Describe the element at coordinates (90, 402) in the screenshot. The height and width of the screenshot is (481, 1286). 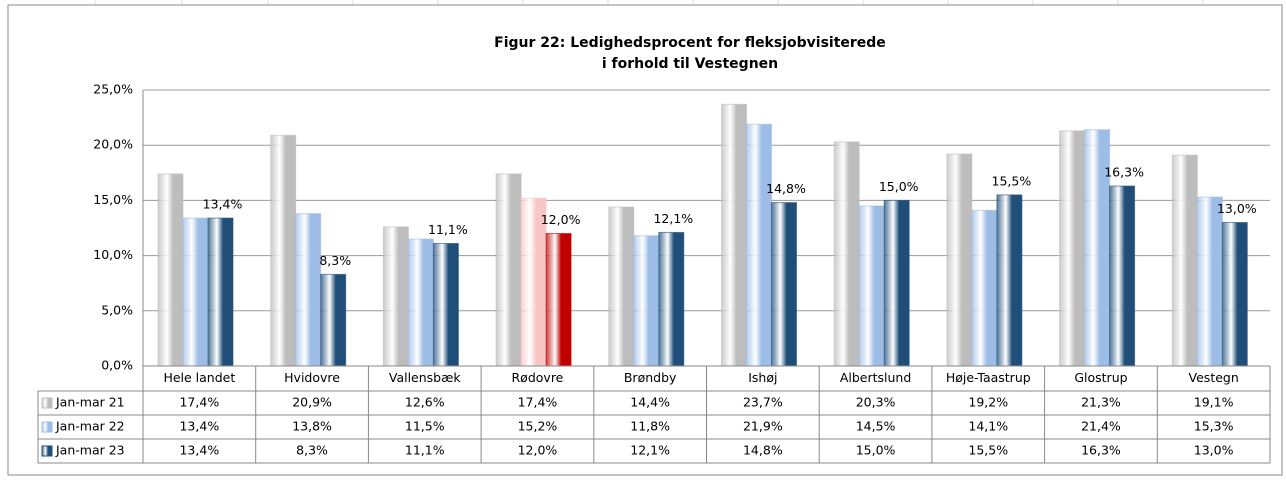
I see `legend-label: Jan-mar 21` at that location.